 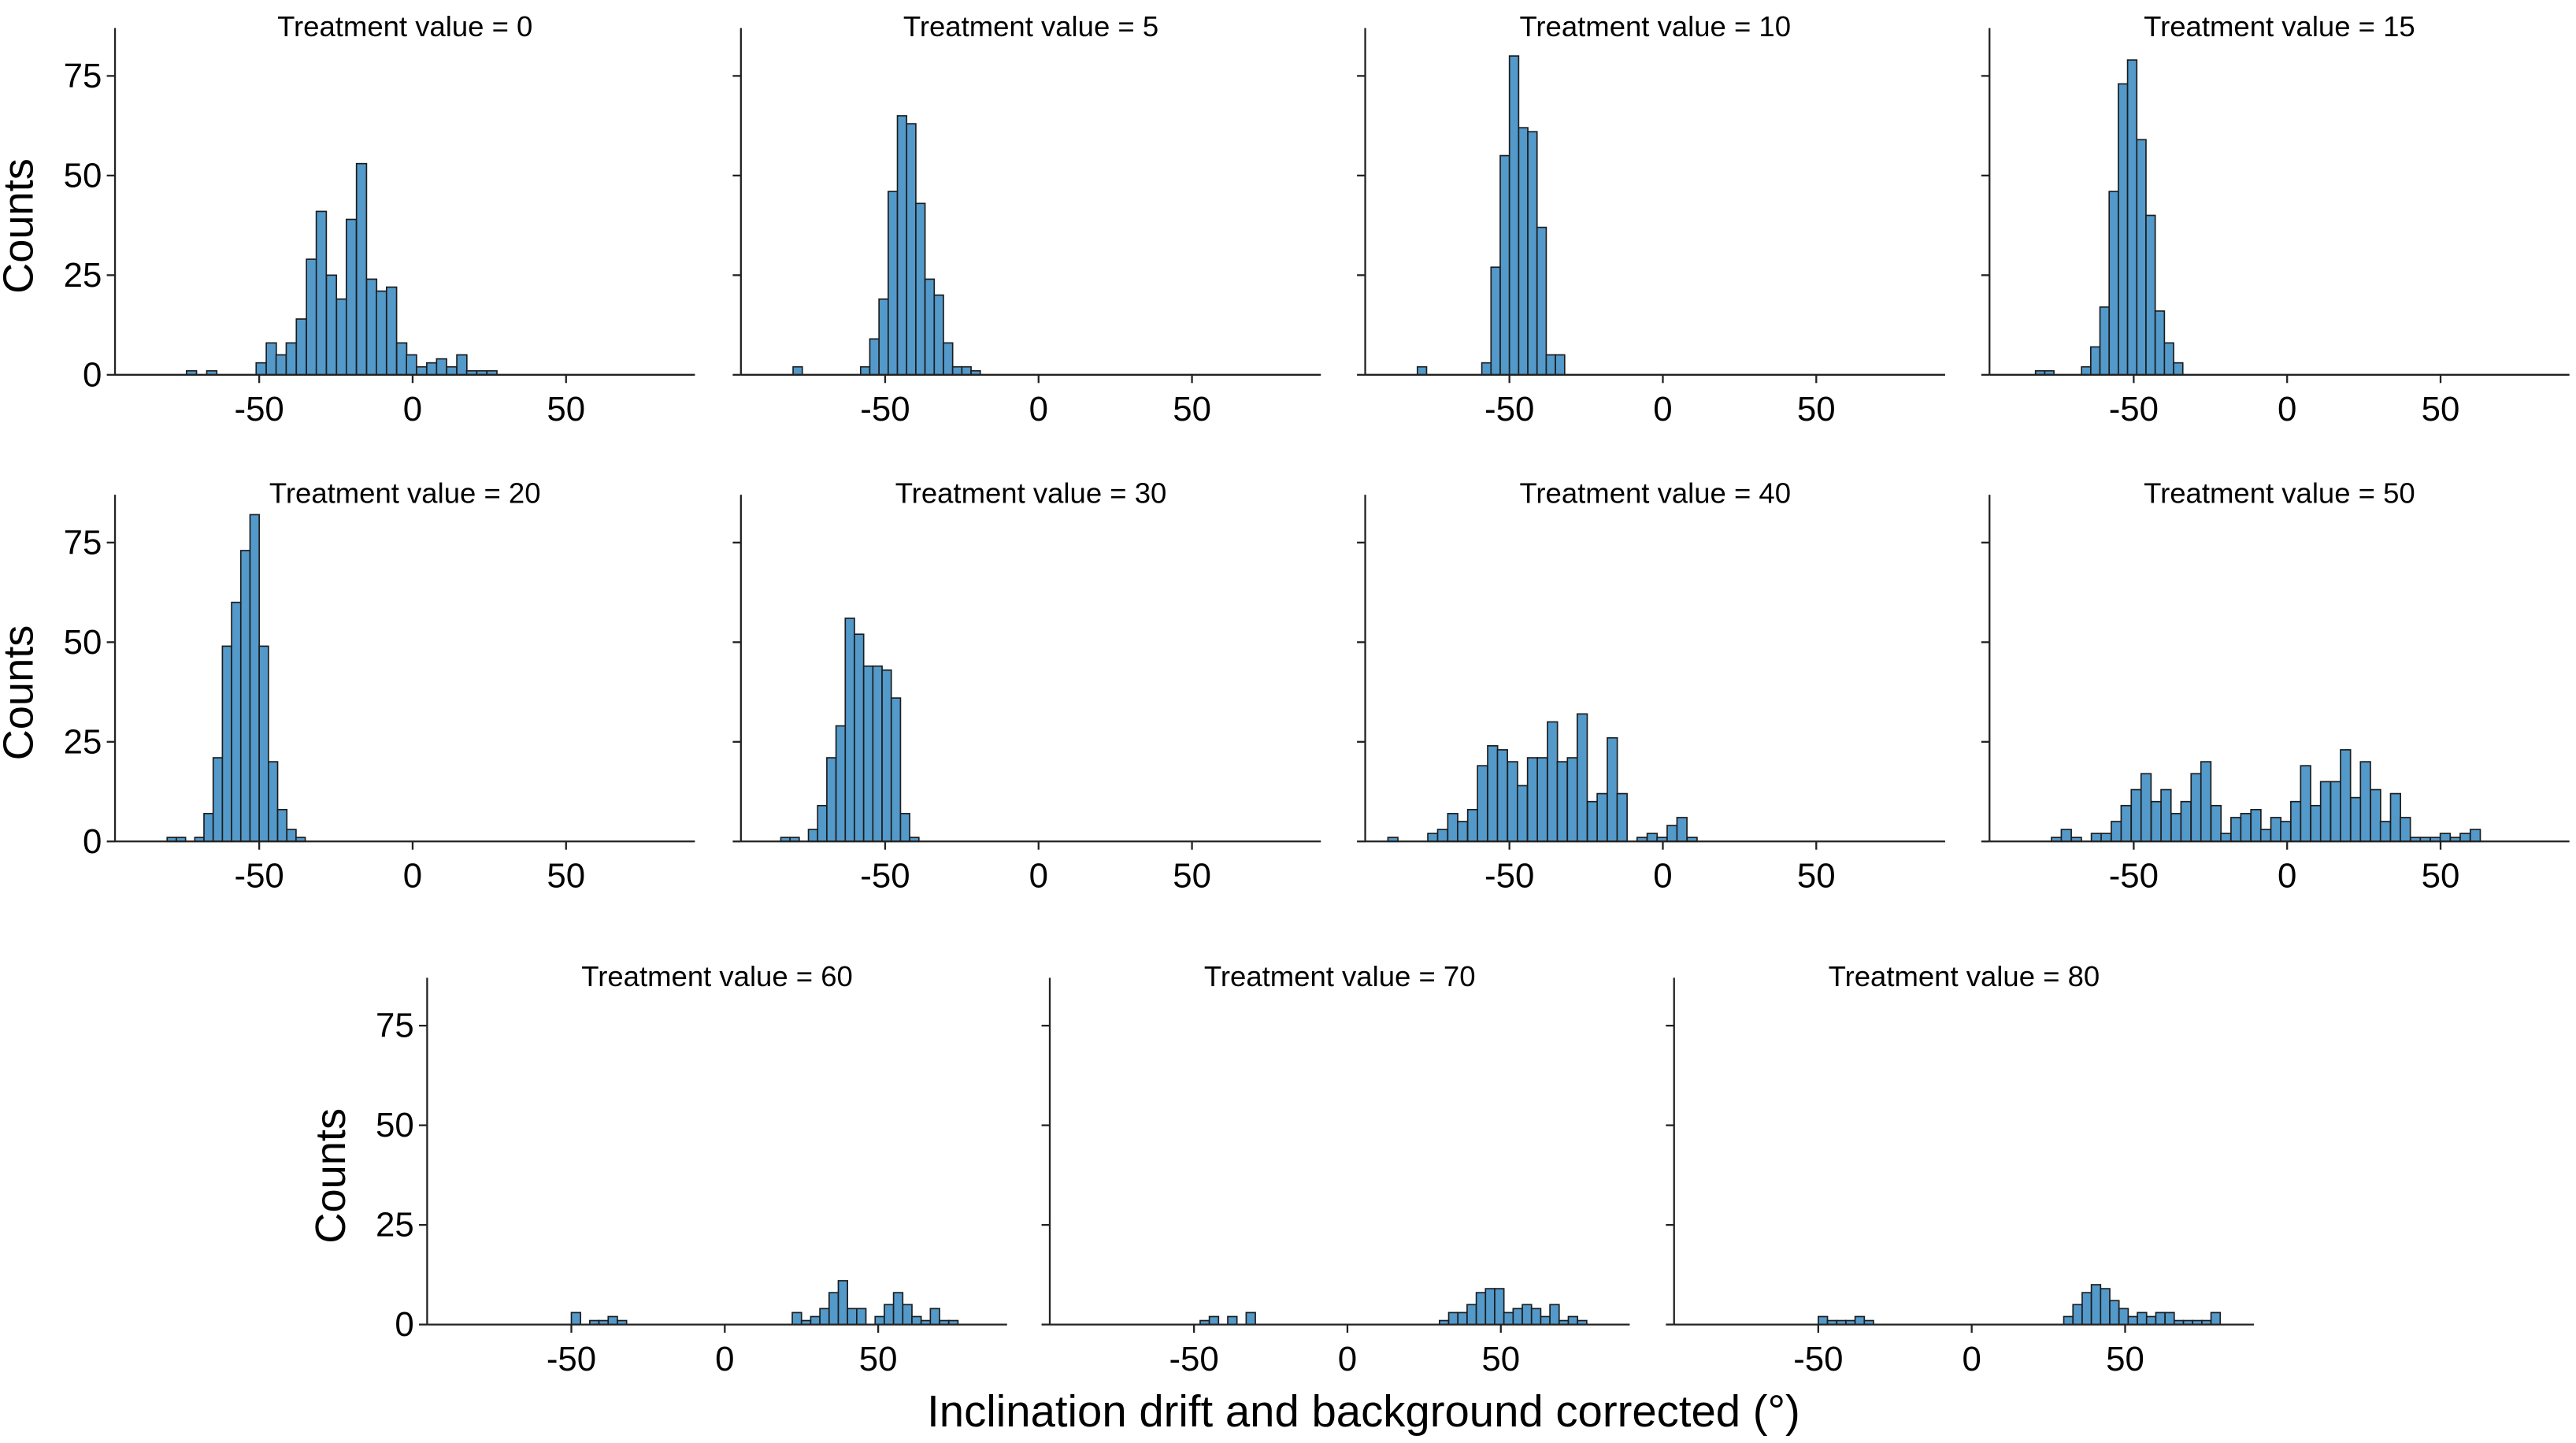 What do you see at coordinates (1340, 976) in the screenshot?
I see `panel-title: Treatment value = 70` at bounding box center [1340, 976].